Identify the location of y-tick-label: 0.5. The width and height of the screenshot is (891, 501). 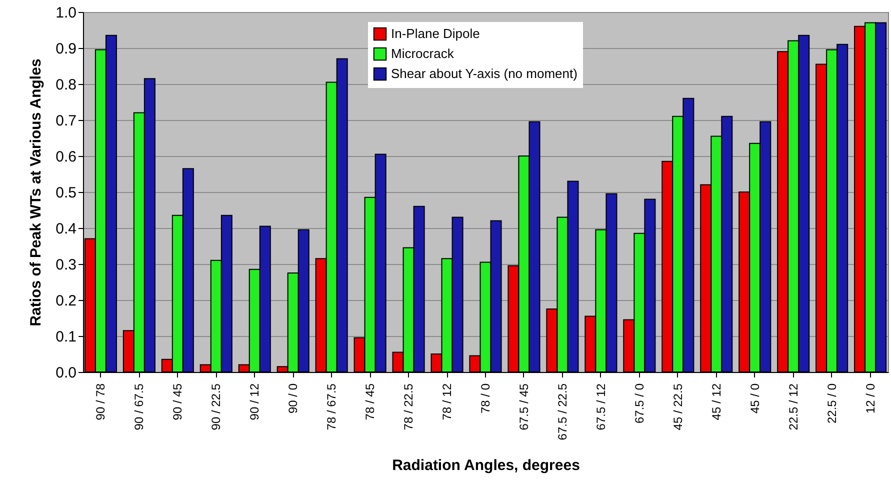
(66, 193).